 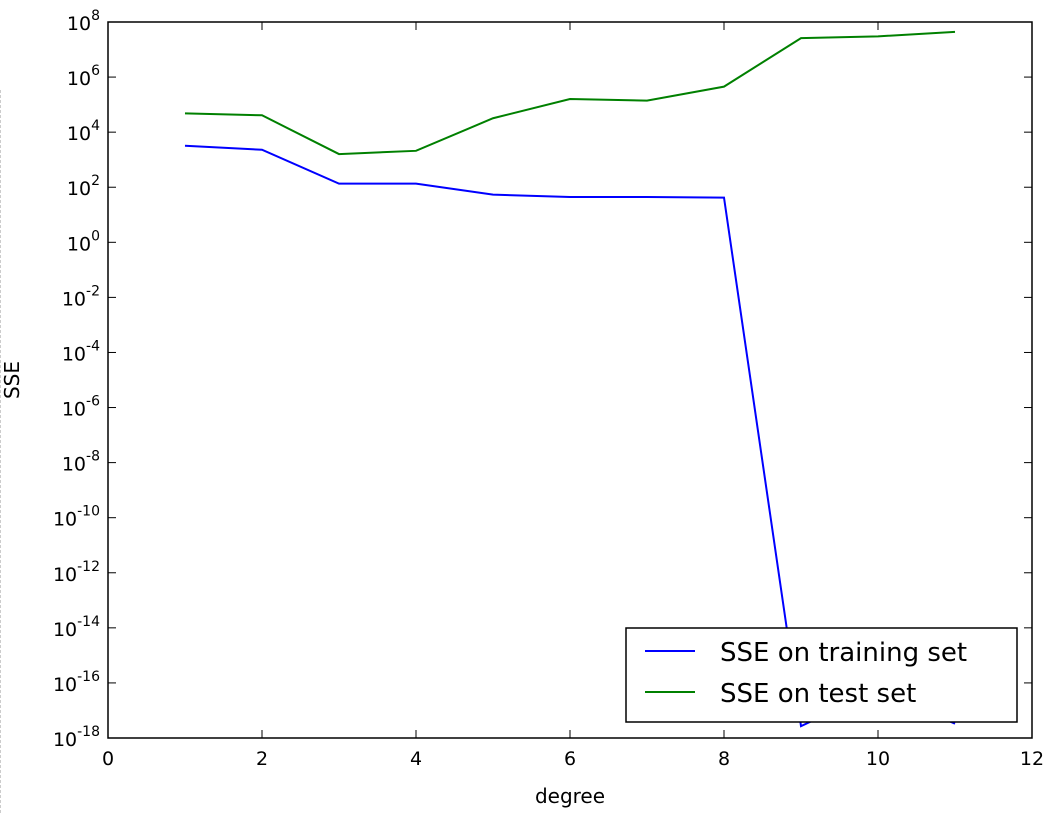 I want to click on y-axis-label: SSE, so click(x=12, y=380).